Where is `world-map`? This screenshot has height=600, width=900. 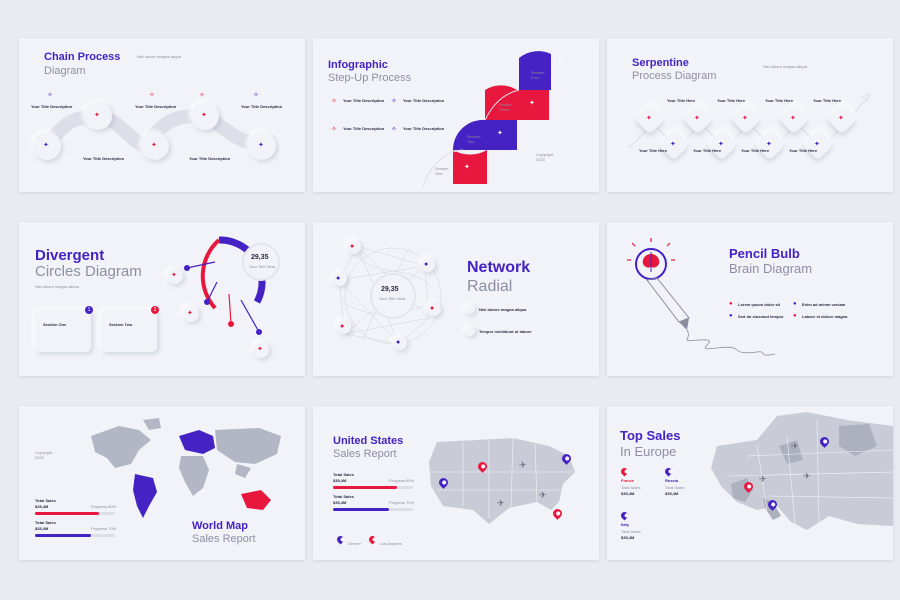
world-map is located at coordinates (186, 468).